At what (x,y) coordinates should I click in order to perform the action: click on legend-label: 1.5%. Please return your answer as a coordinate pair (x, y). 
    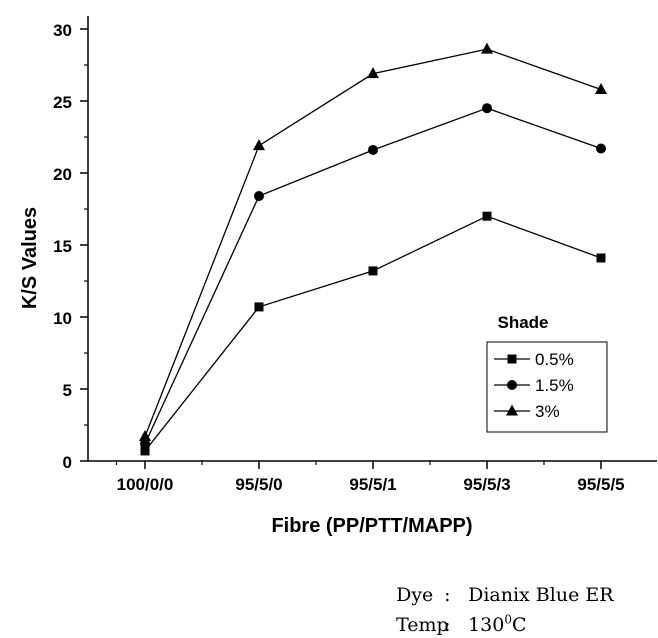
    Looking at the image, I should click on (554, 385).